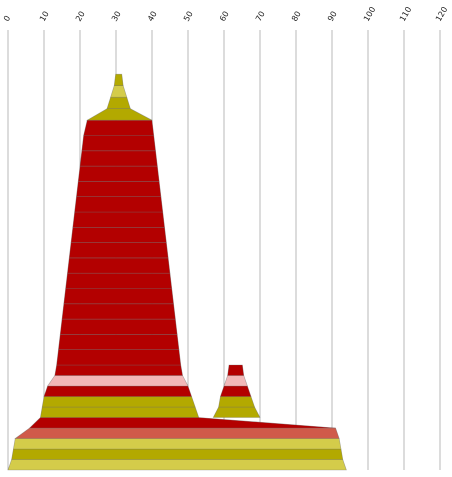  Describe the element at coordinates (7, 18) in the screenshot. I see `x-tick-label-0: 0` at that location.